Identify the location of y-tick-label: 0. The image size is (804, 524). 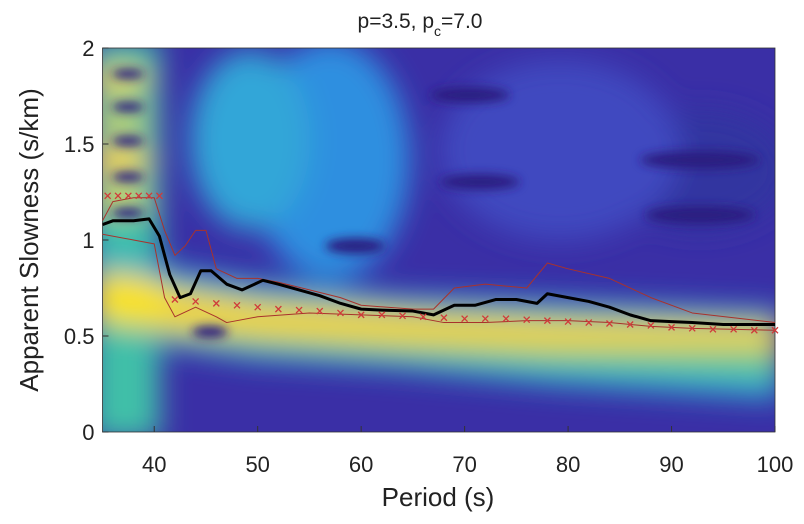
(88, 432).